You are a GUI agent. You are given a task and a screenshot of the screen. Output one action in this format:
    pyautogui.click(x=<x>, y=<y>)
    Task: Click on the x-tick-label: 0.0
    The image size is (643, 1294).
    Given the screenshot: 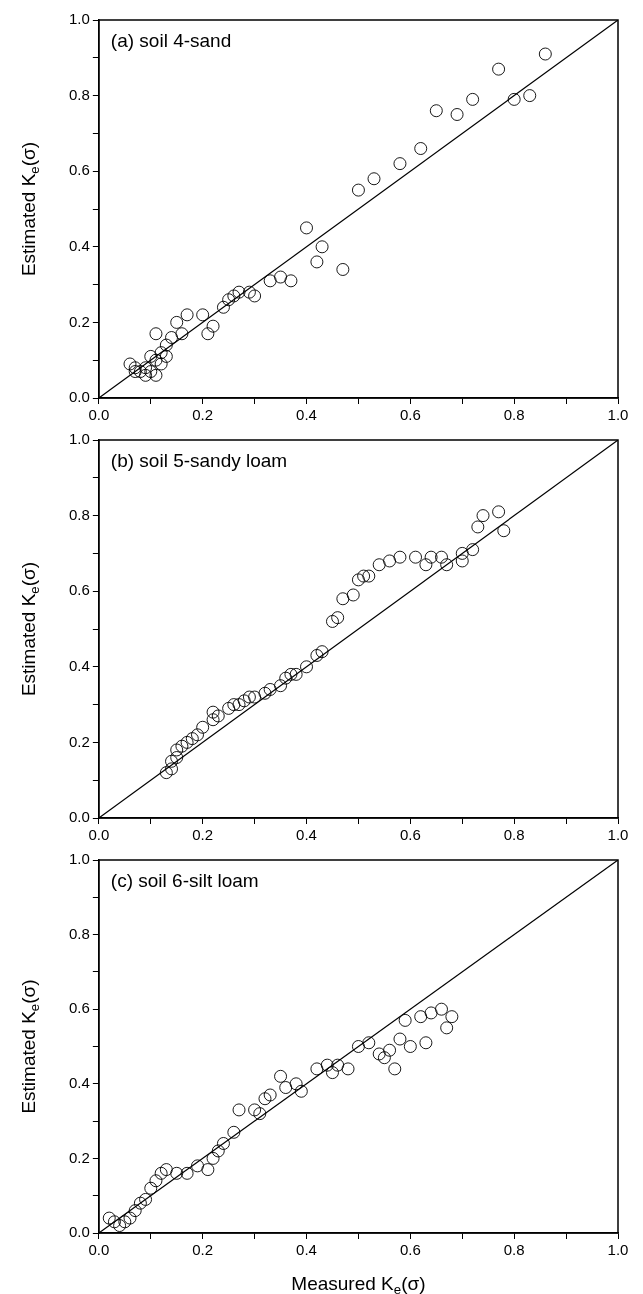 What is the action you would take?
    pyautogui.click(x=99, y=415)
    